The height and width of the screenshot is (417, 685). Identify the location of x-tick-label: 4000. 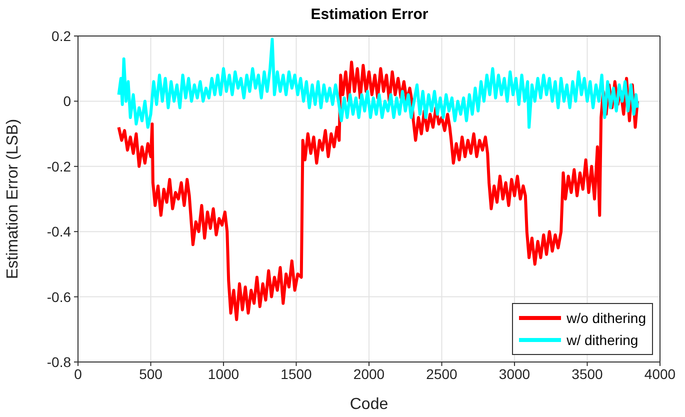
(660, 374).